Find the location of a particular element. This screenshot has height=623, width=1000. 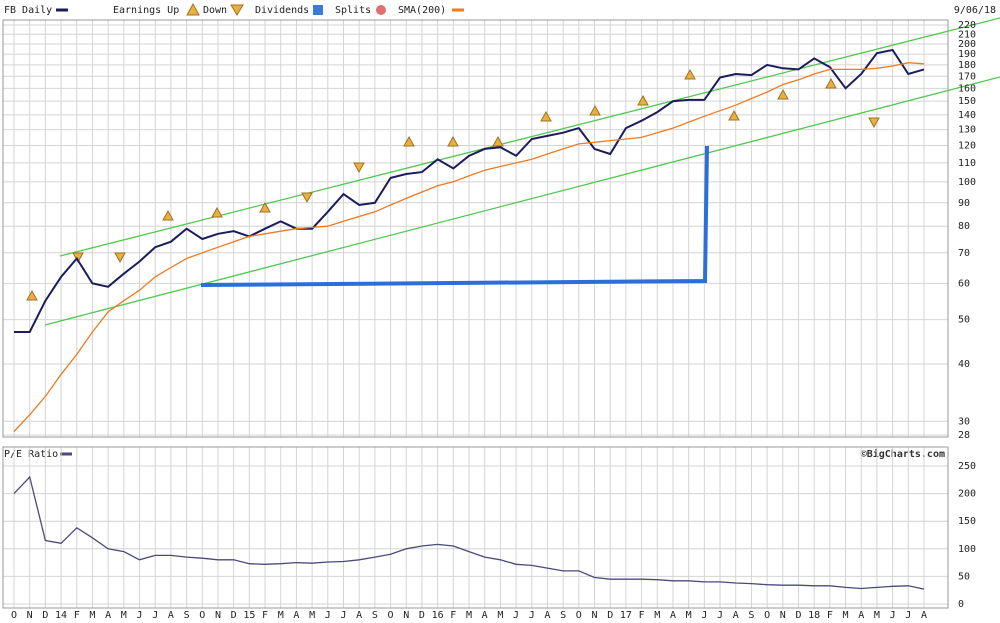

x-tick-label: 15 is located at coordinates (249, 615).